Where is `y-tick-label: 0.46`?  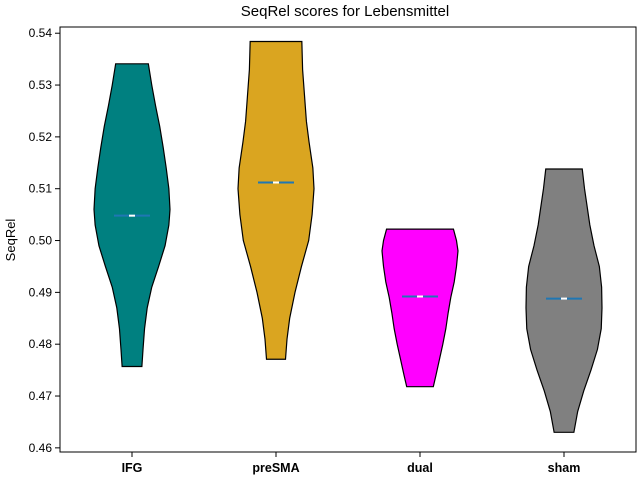 y-tick-label: 0.46 is located at coordinates (41, 448).